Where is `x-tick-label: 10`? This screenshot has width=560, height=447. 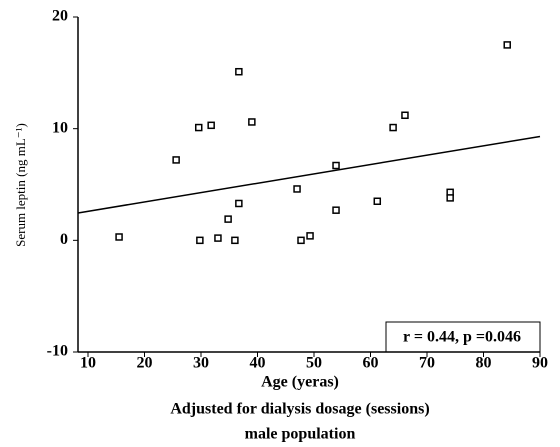 x-tick-label: 10 is located at coordinates (88, 363).